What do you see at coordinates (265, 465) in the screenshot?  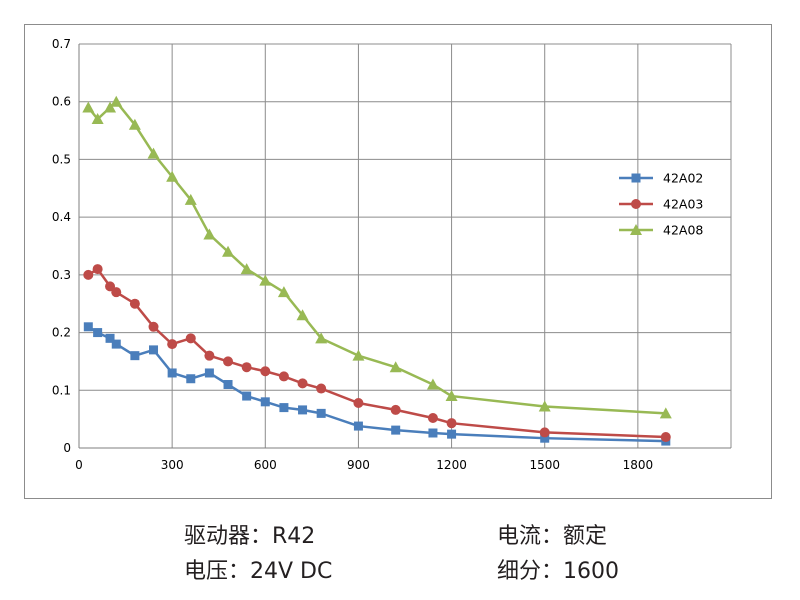 I see `x-tick-label: 600` at bounding box center [265, 465].